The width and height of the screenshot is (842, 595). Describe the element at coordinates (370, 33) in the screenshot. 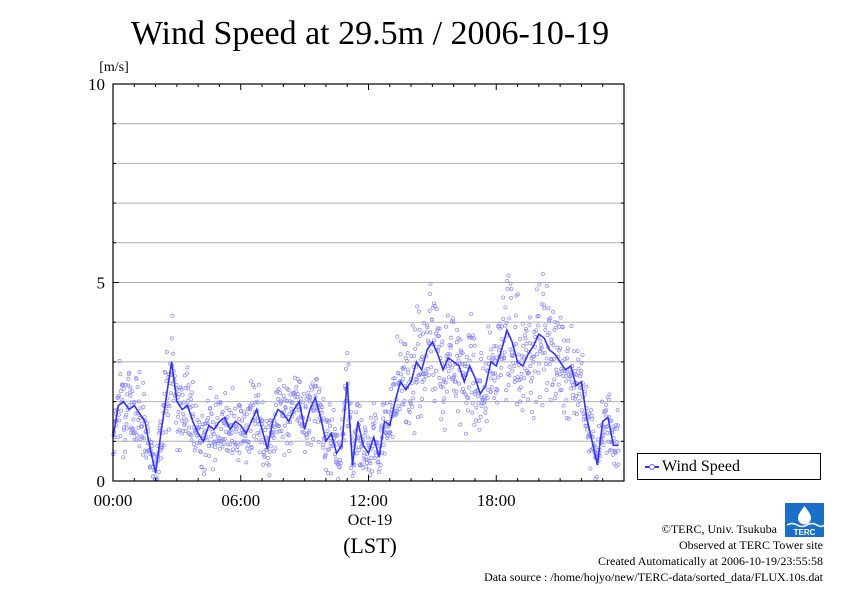

I see `chart-title: Wind Speed at 29.5m / 2006-10-19` at that location.